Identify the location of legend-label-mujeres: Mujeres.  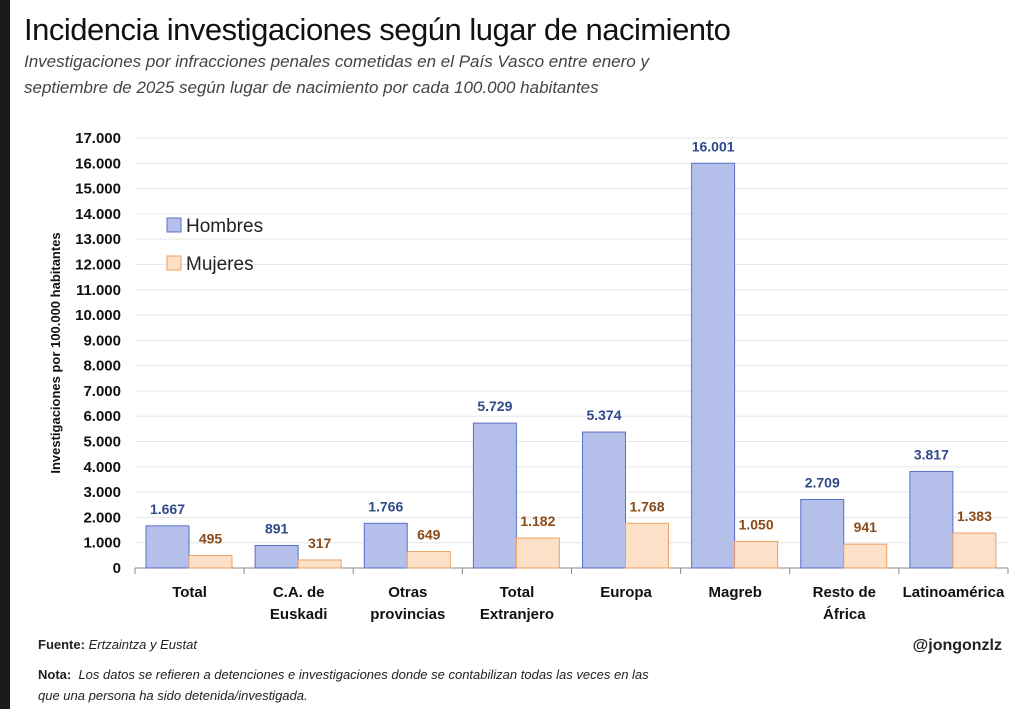
(220, 264).